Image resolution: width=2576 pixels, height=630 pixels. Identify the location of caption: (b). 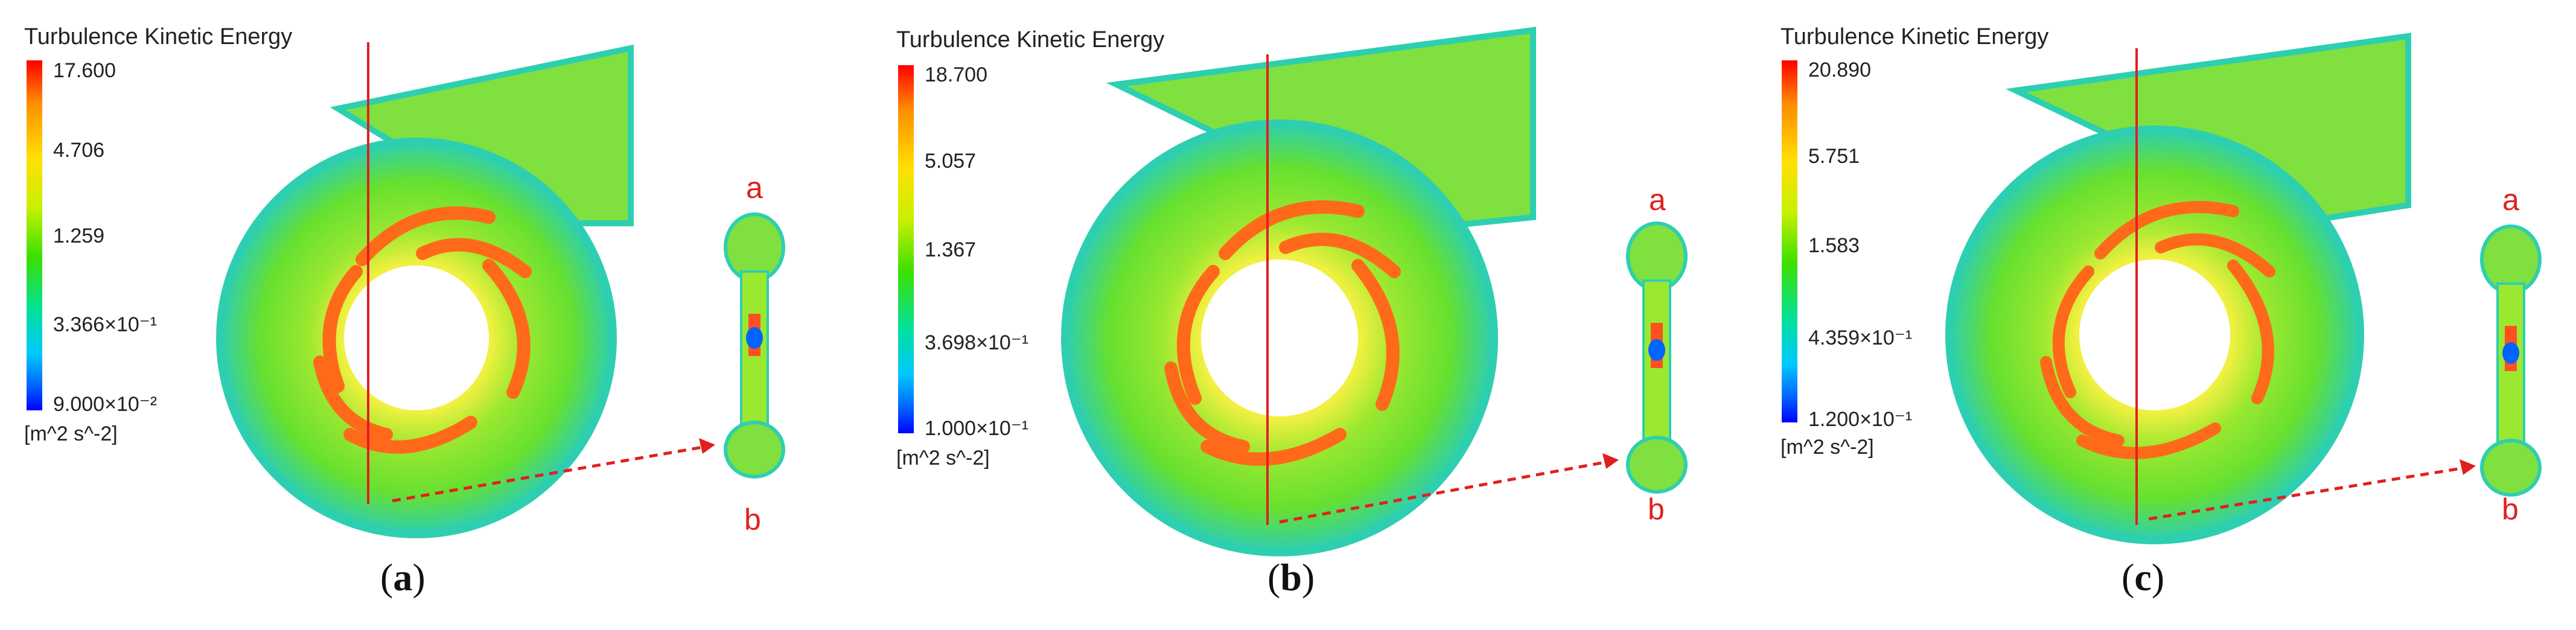
(1291, 577).